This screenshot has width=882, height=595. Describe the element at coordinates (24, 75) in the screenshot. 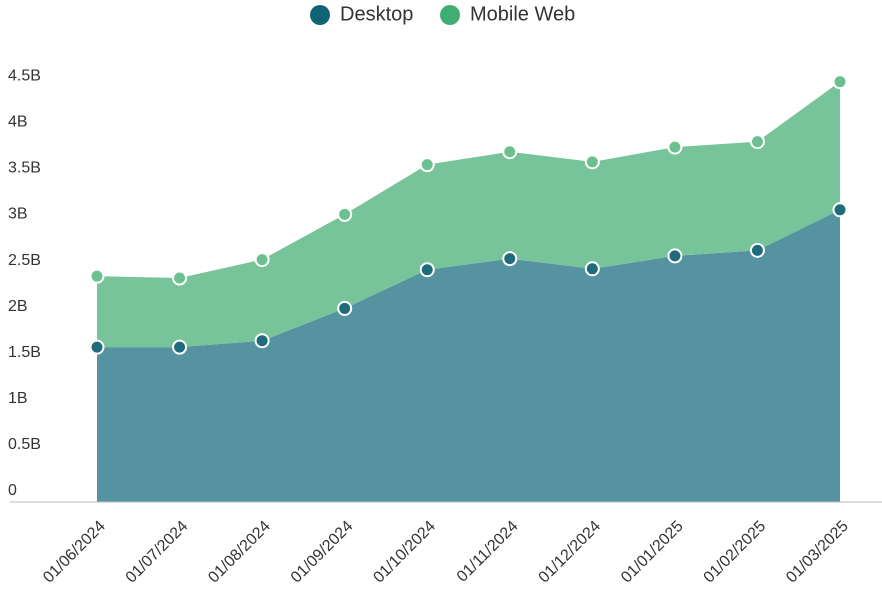

I see `y-tick-label: 4.5B` at that location.